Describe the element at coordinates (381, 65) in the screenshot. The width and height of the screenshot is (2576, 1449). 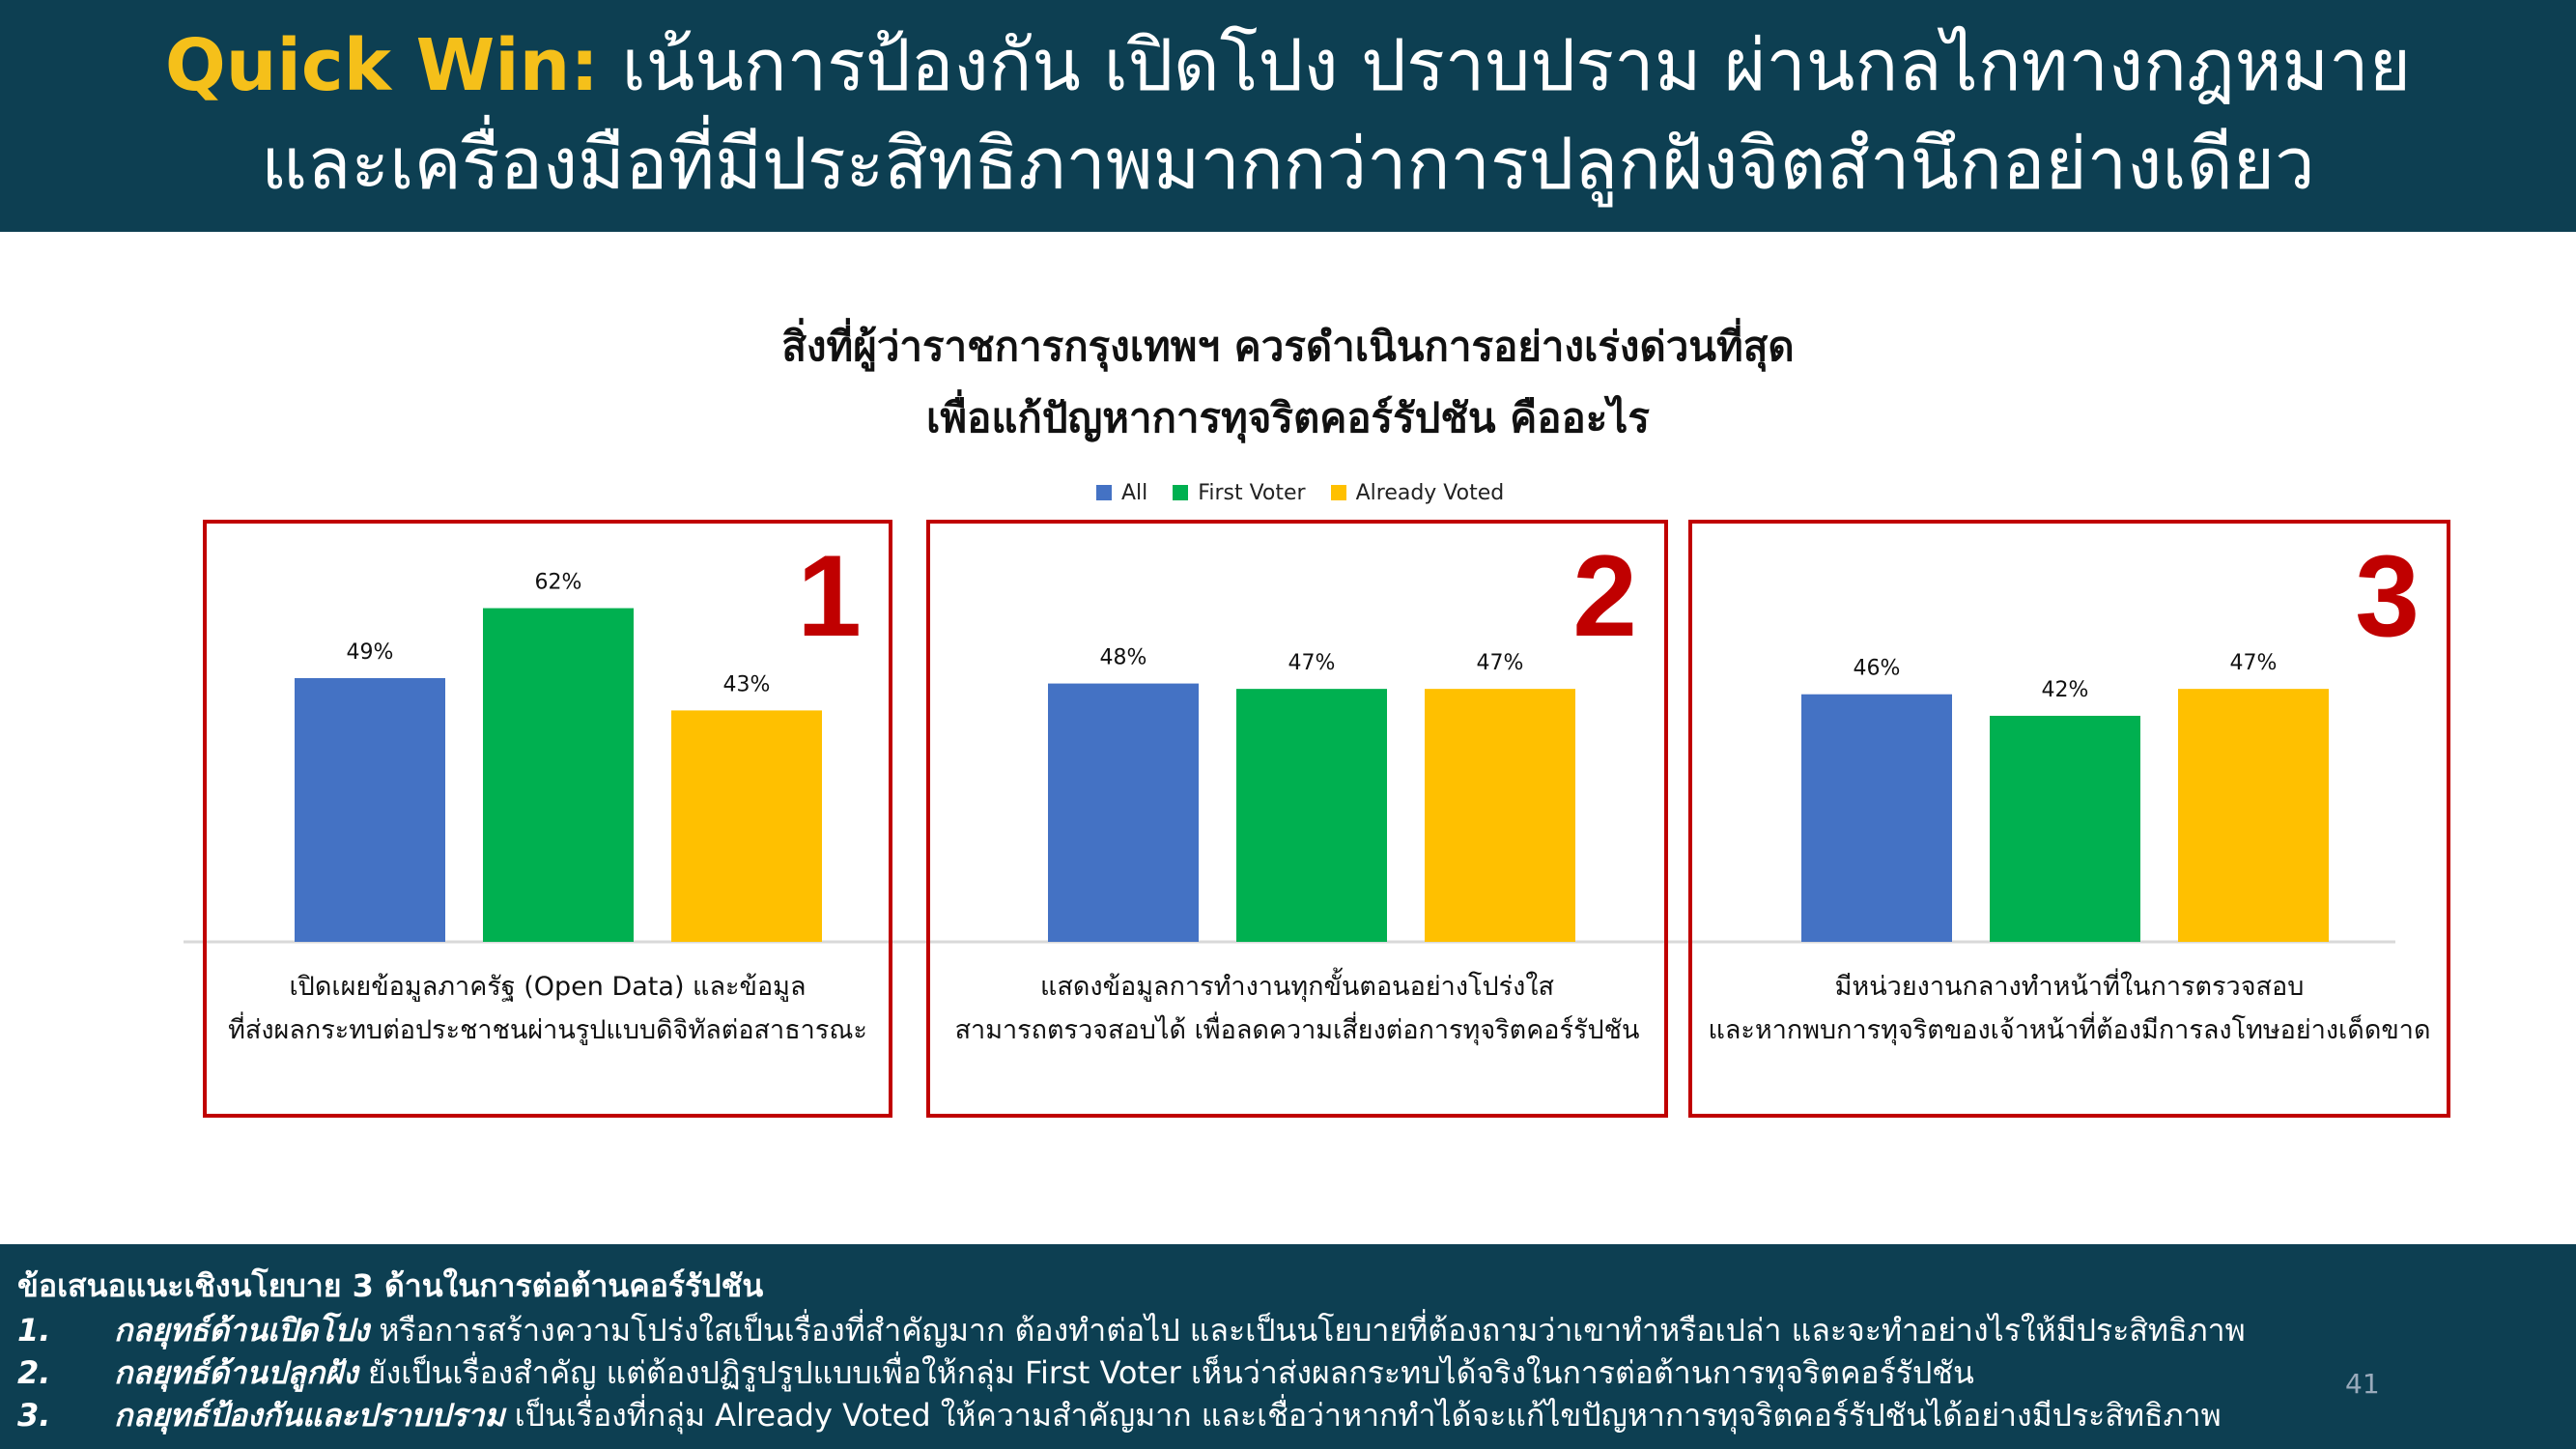
I see `headline-accent: Quick Win:` at that location.